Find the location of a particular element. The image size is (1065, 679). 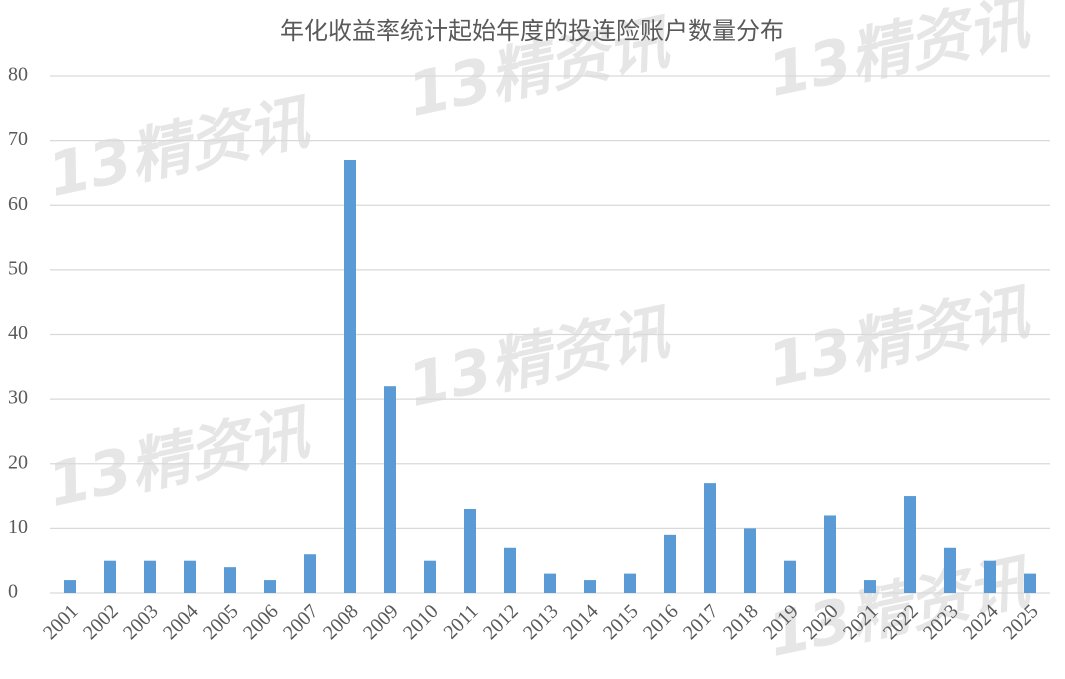

y-tick-label: 0 is located at coordinates (13, 592).